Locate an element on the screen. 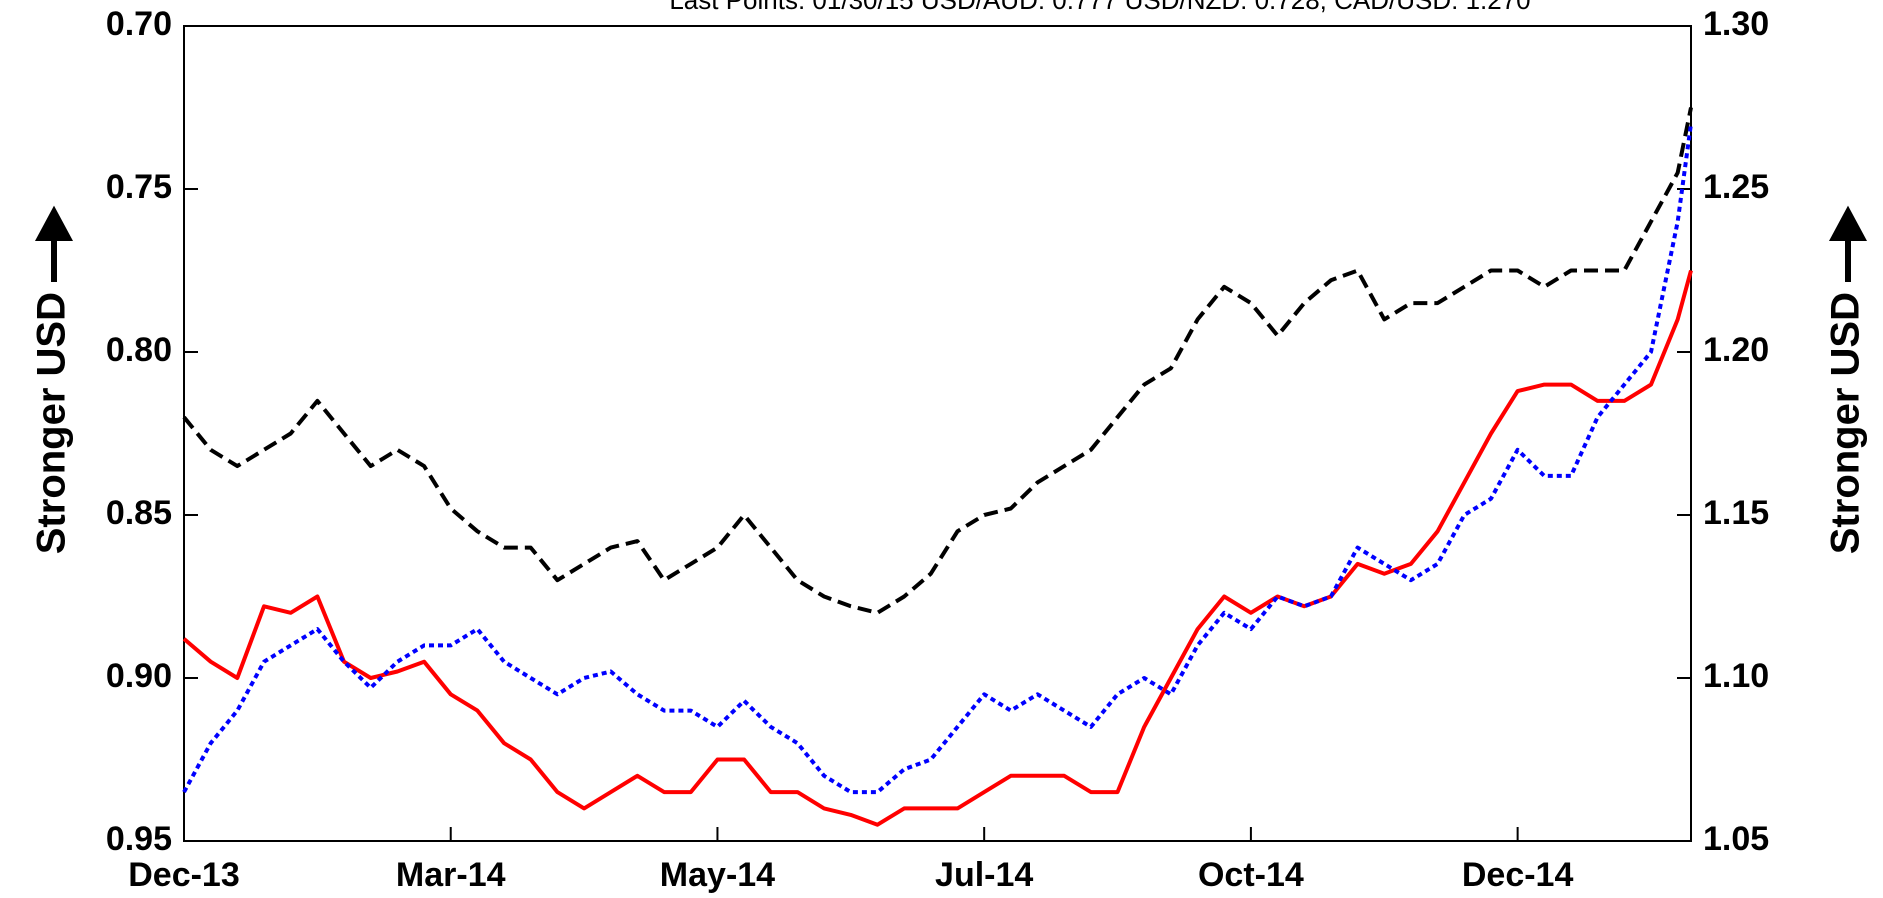 This screenshot has height=898, width=1883. x-tick-label: Oct-14 is located at coordinates (1251, 875).